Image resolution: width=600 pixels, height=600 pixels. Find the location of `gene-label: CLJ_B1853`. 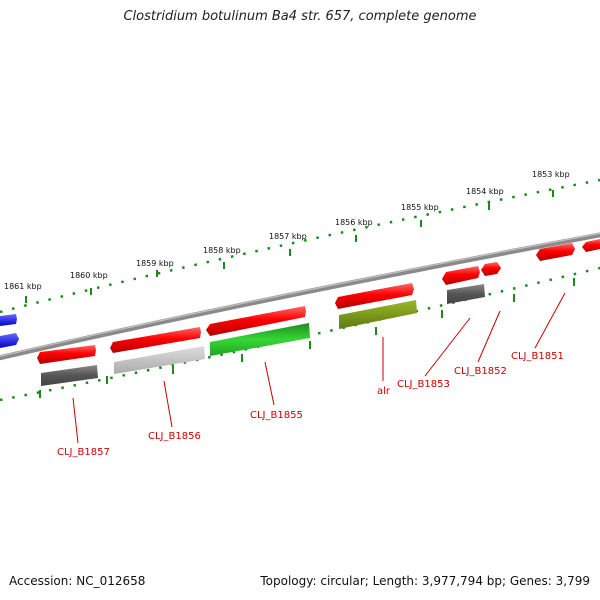

gene-label: CLJ_B1853 is located at coordinates (423, 384).